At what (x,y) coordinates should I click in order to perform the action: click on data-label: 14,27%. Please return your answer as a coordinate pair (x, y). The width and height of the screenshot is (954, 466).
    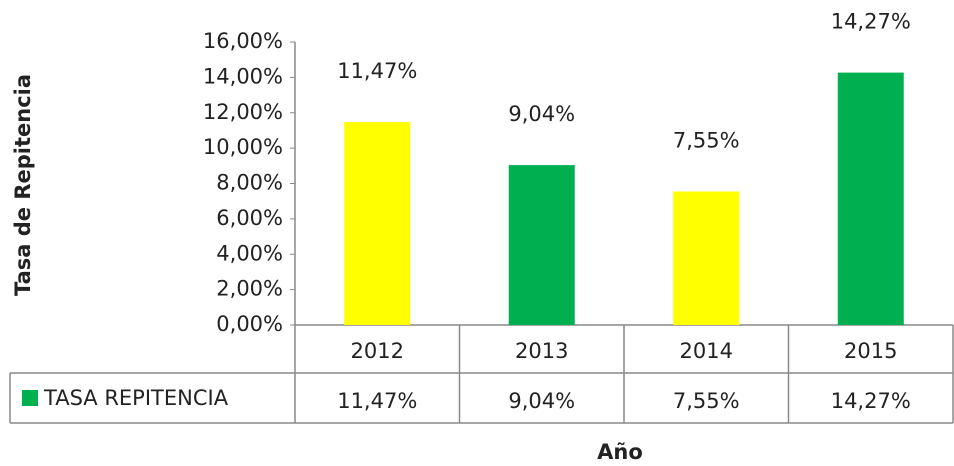
    Looking at the image, I should click on (871, 22).